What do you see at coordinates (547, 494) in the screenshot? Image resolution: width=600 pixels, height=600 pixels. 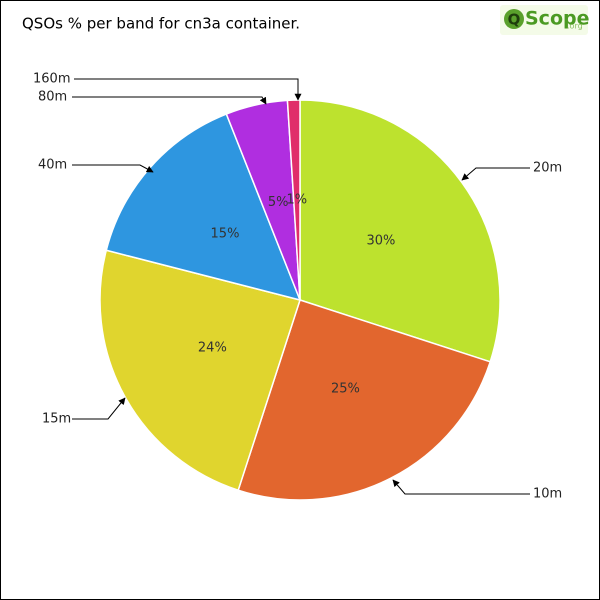 I see `category-label: 10m` at bounding box center [547, 494].